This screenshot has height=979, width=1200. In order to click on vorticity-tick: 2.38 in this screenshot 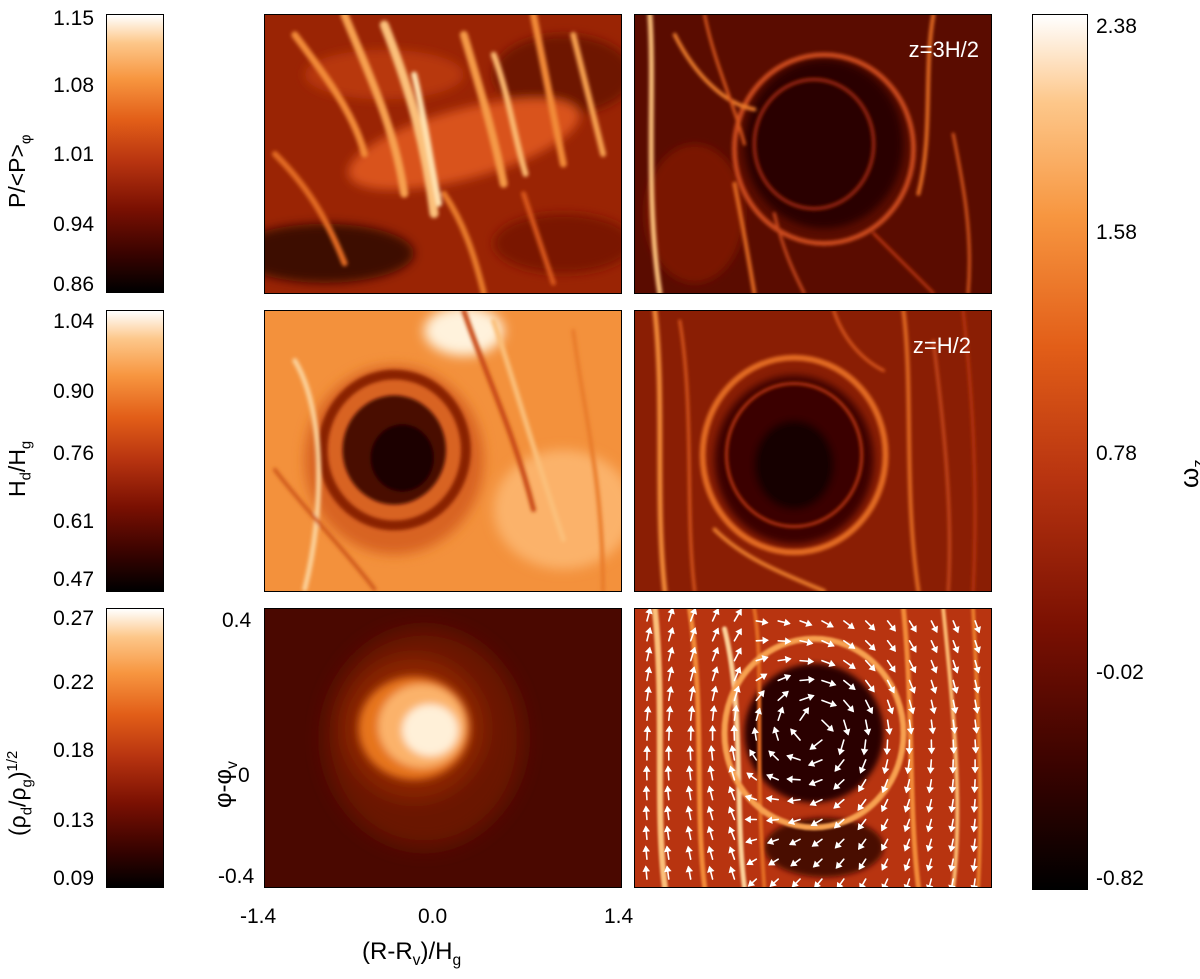, I will do `click(1116, 26)`.